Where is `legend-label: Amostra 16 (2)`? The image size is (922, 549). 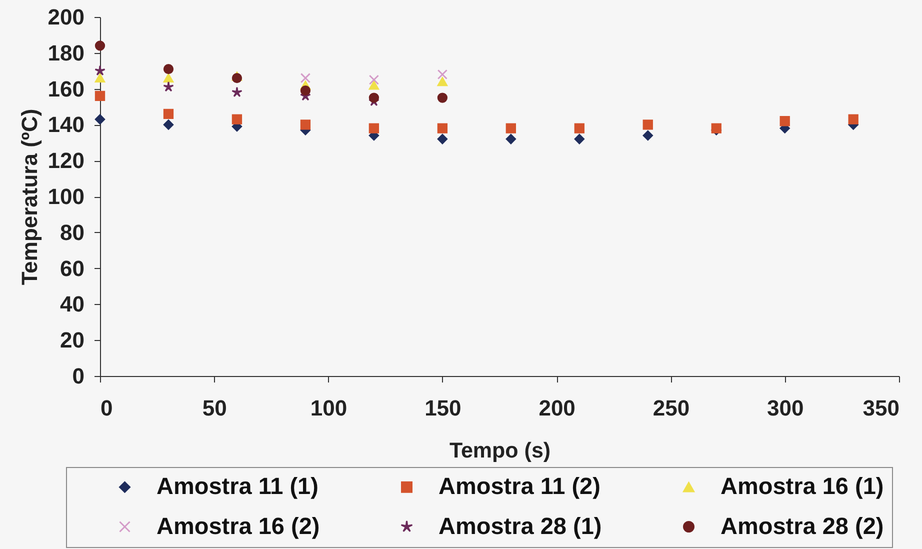
legend-label: Amostra 16 (2) is located at coordinates (238, 525).